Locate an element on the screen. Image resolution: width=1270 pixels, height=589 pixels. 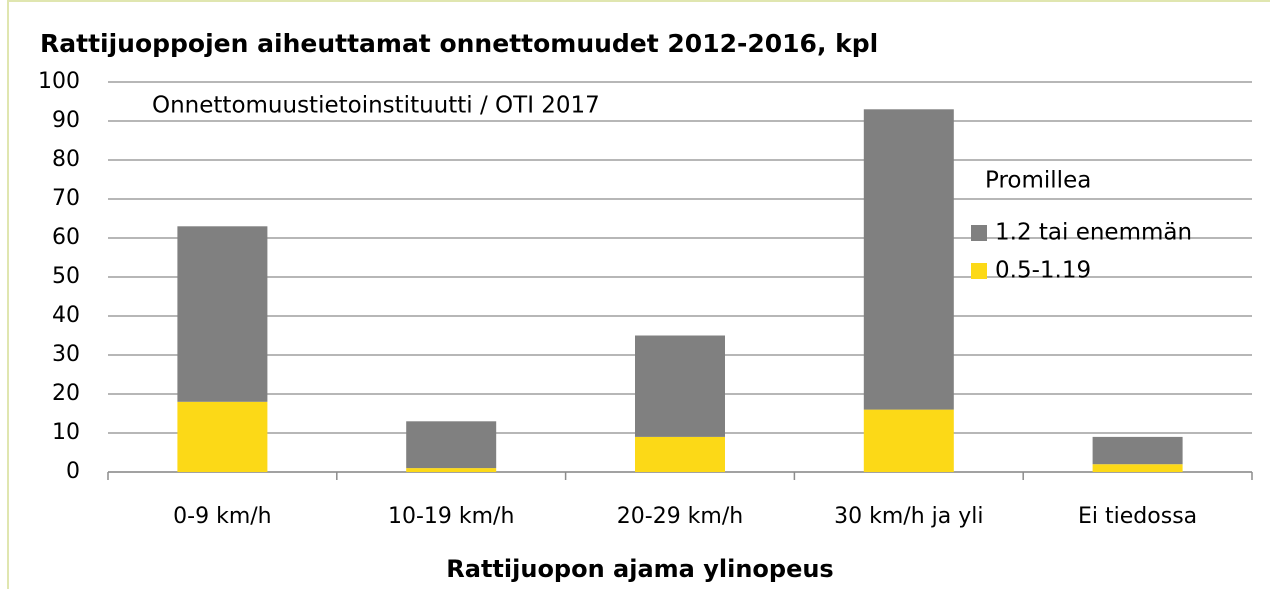
x-tick-label: 10-19 km/h is located at coordinates (451, 516).